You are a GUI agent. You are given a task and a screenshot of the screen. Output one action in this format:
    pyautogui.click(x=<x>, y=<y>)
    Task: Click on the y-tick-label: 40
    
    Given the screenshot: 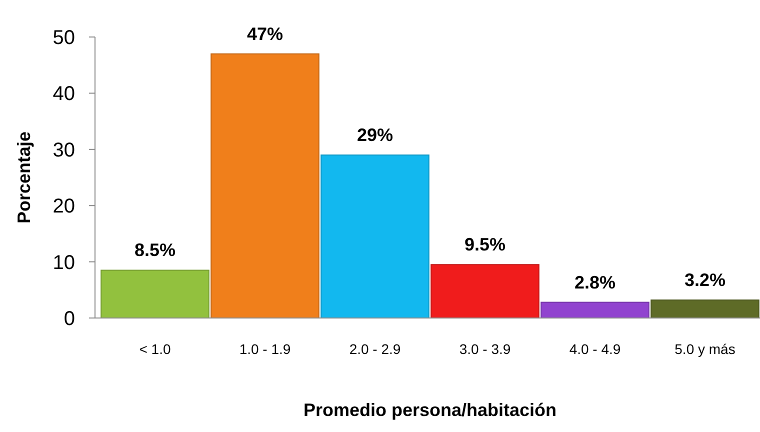 What is the action you would take?
    pyautogui.click(x=63, y=94)
    